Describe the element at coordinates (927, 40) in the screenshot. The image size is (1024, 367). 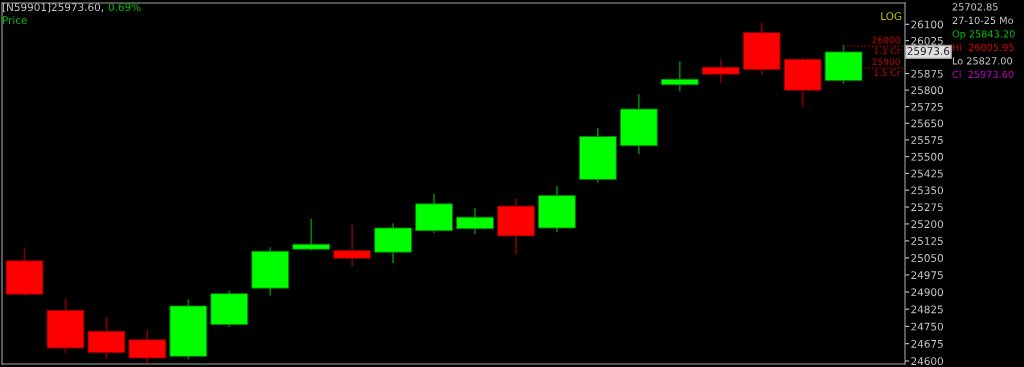
I see `y-tick-label: 26025` at that location.